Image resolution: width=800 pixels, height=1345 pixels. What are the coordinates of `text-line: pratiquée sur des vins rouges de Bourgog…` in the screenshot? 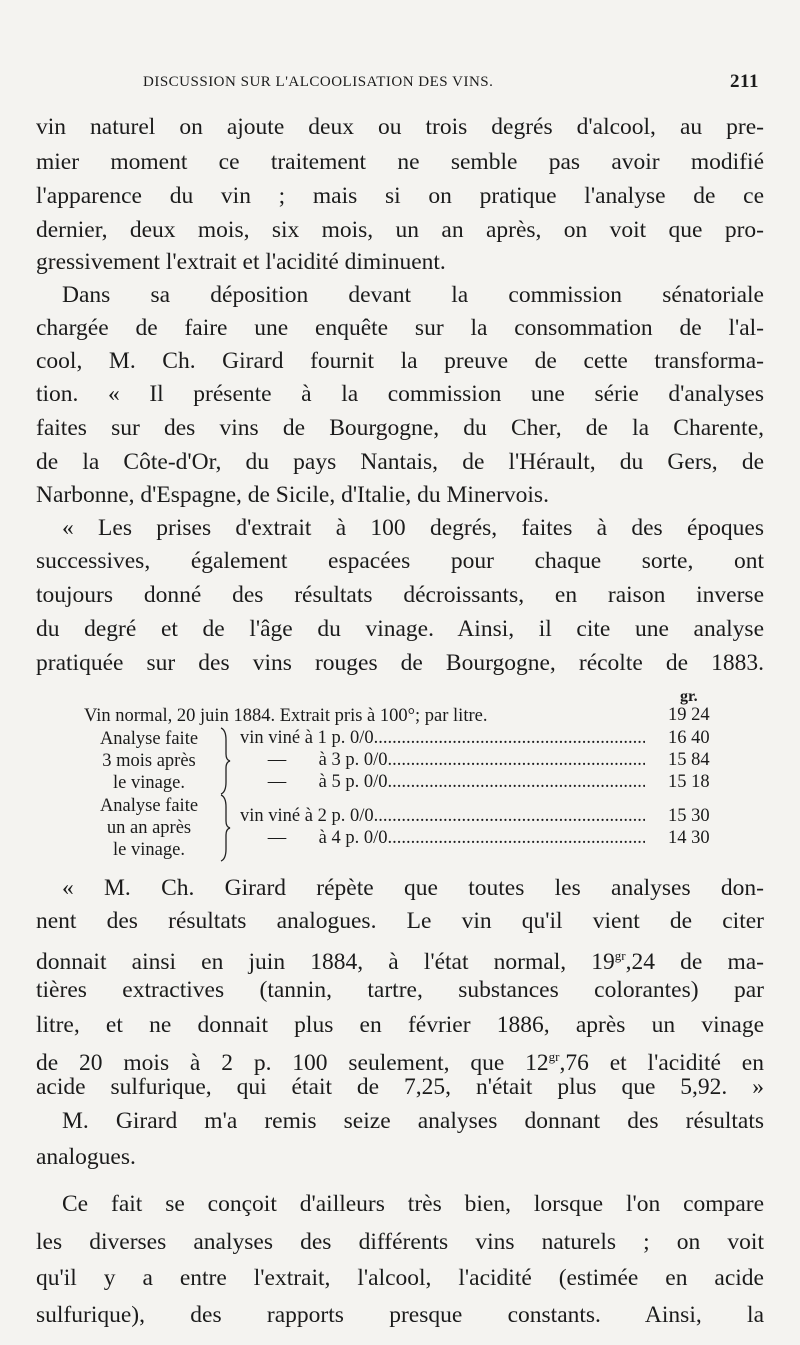 It's located at (400, 663).